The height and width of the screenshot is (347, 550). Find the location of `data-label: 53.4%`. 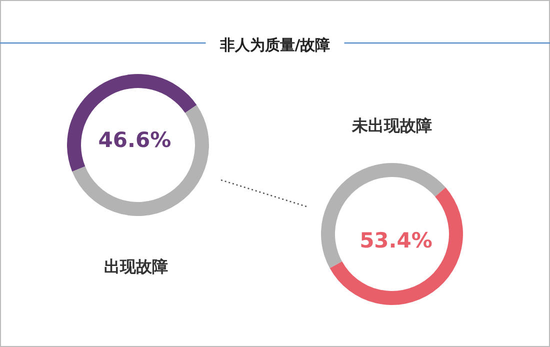

data-label: 53.4% is located at coordinates (396, 240).